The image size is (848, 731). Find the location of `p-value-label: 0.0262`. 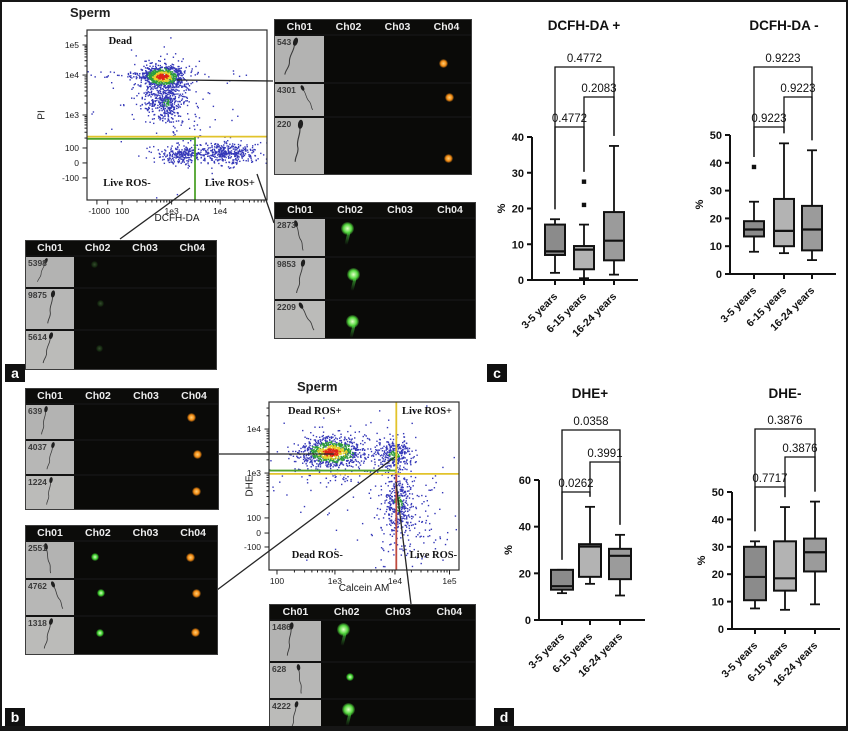

p-value-label: 0.0262 is located at coordinates (575, 484).